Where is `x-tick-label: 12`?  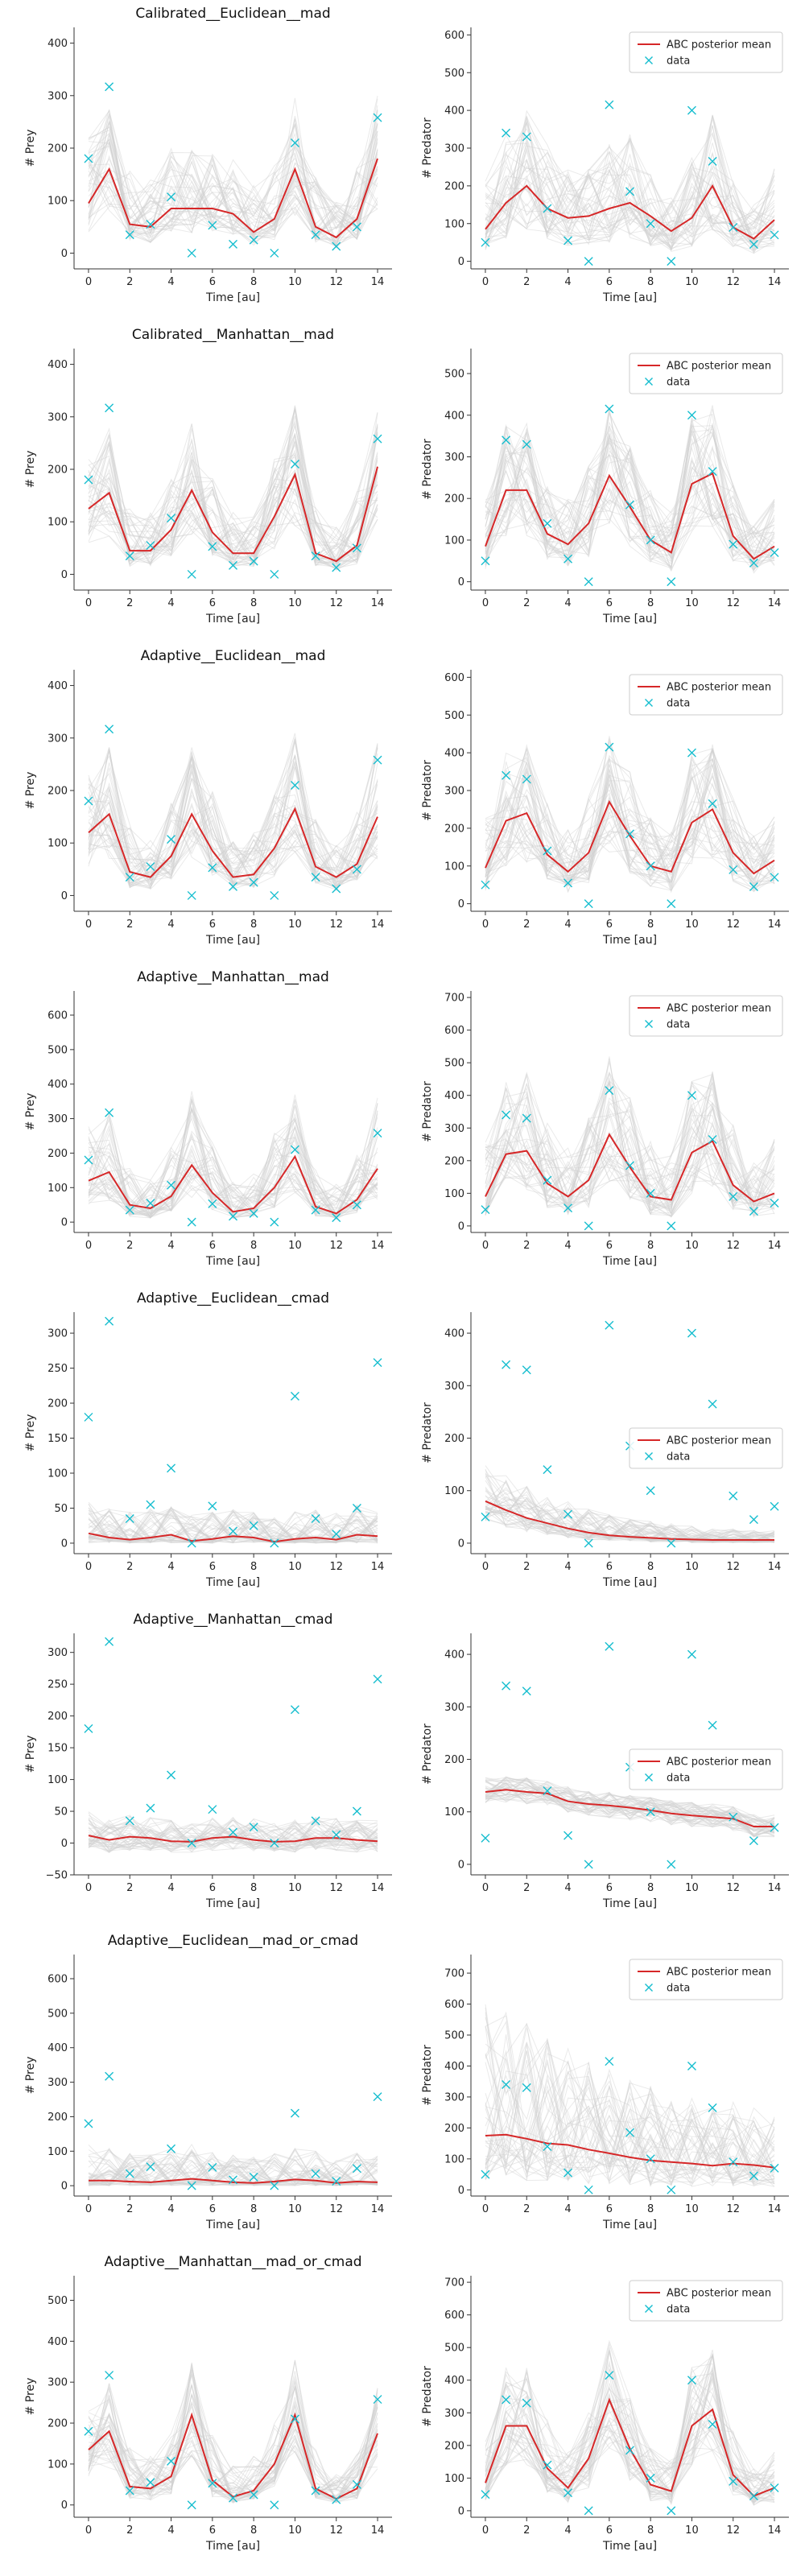
x-tick-label: 12 is located at coordinates (733, 1246).